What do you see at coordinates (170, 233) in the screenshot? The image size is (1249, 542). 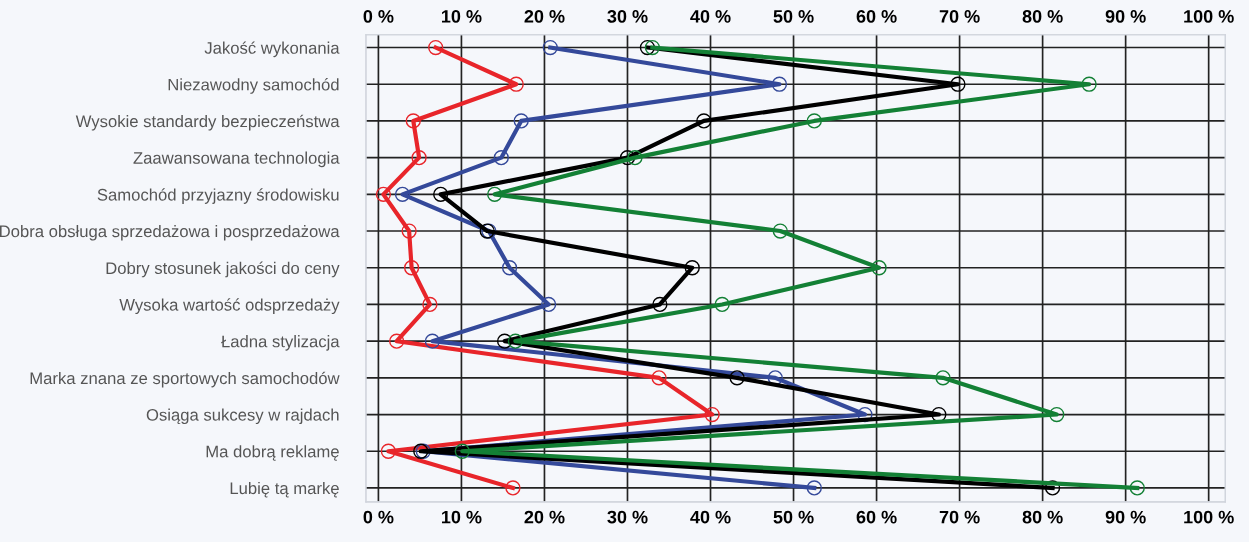 I see `y-tick-label: Dobra obsługa sprzedażowa i posprzedażowa` at bounding box center [170, 233].